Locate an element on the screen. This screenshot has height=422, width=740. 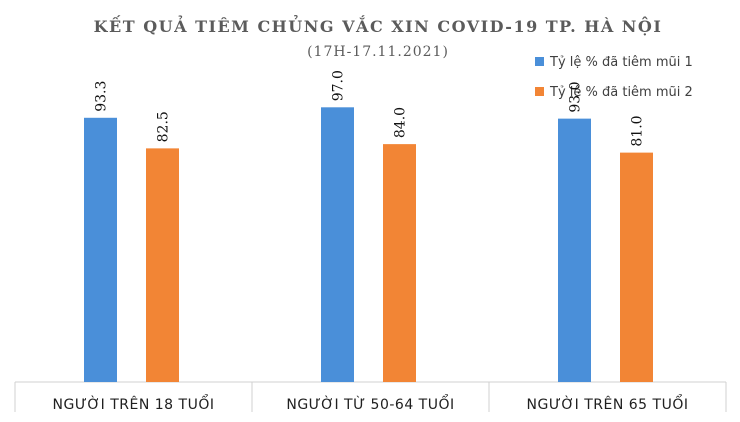
category-label: NGƯỜI TRÊN 65 TUỔI is located at coordinates (608, 403).